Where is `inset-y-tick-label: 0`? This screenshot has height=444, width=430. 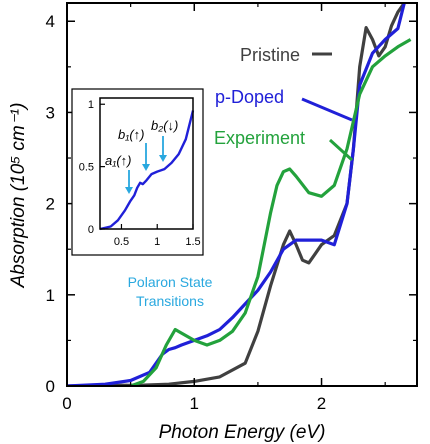
inset-y-tick-label: 0 is located at coordinates (91, 230).